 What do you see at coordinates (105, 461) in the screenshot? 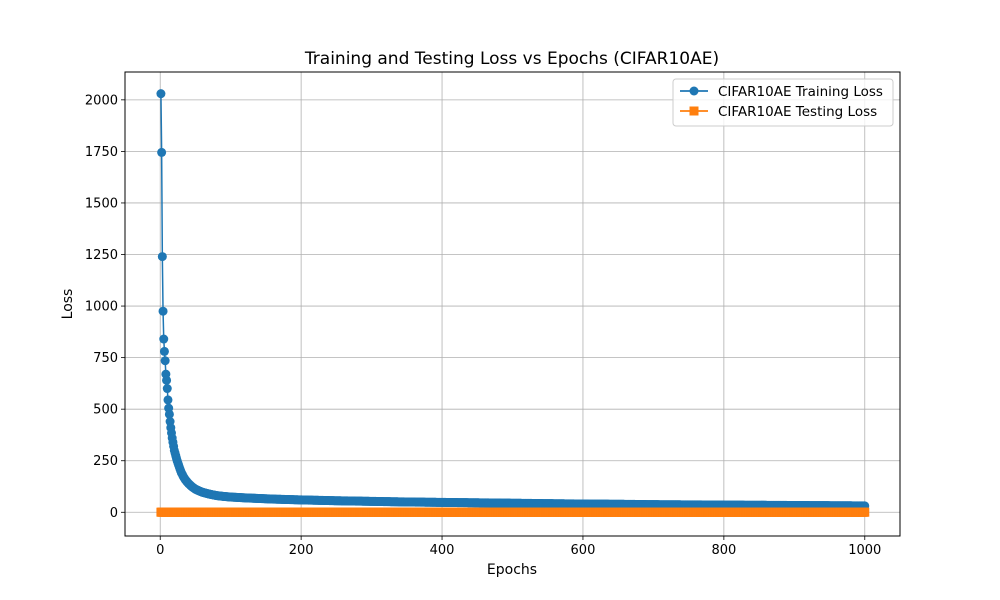
I see `y-tick-label: 250` at bounding box center [105, 461].